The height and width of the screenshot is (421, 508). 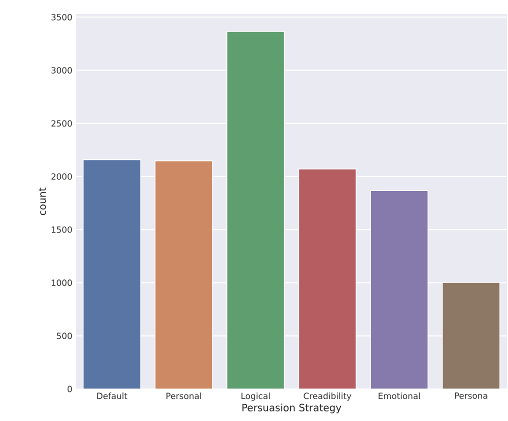 What do you see at coordinates (42, 202) in the screenshot?
I see `y-axis-title: count` at bounding box center [42, 202].